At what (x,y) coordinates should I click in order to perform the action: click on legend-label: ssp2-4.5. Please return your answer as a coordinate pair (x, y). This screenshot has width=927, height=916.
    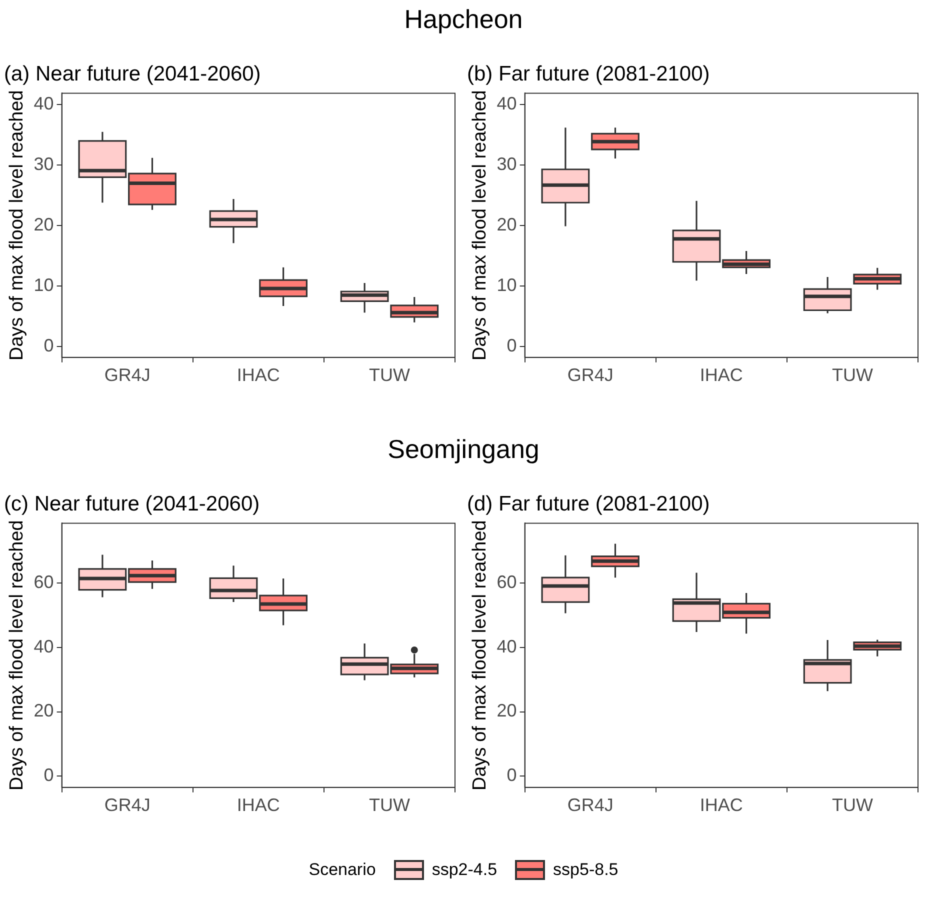
    Looking at the image, I should click on (465, 870).